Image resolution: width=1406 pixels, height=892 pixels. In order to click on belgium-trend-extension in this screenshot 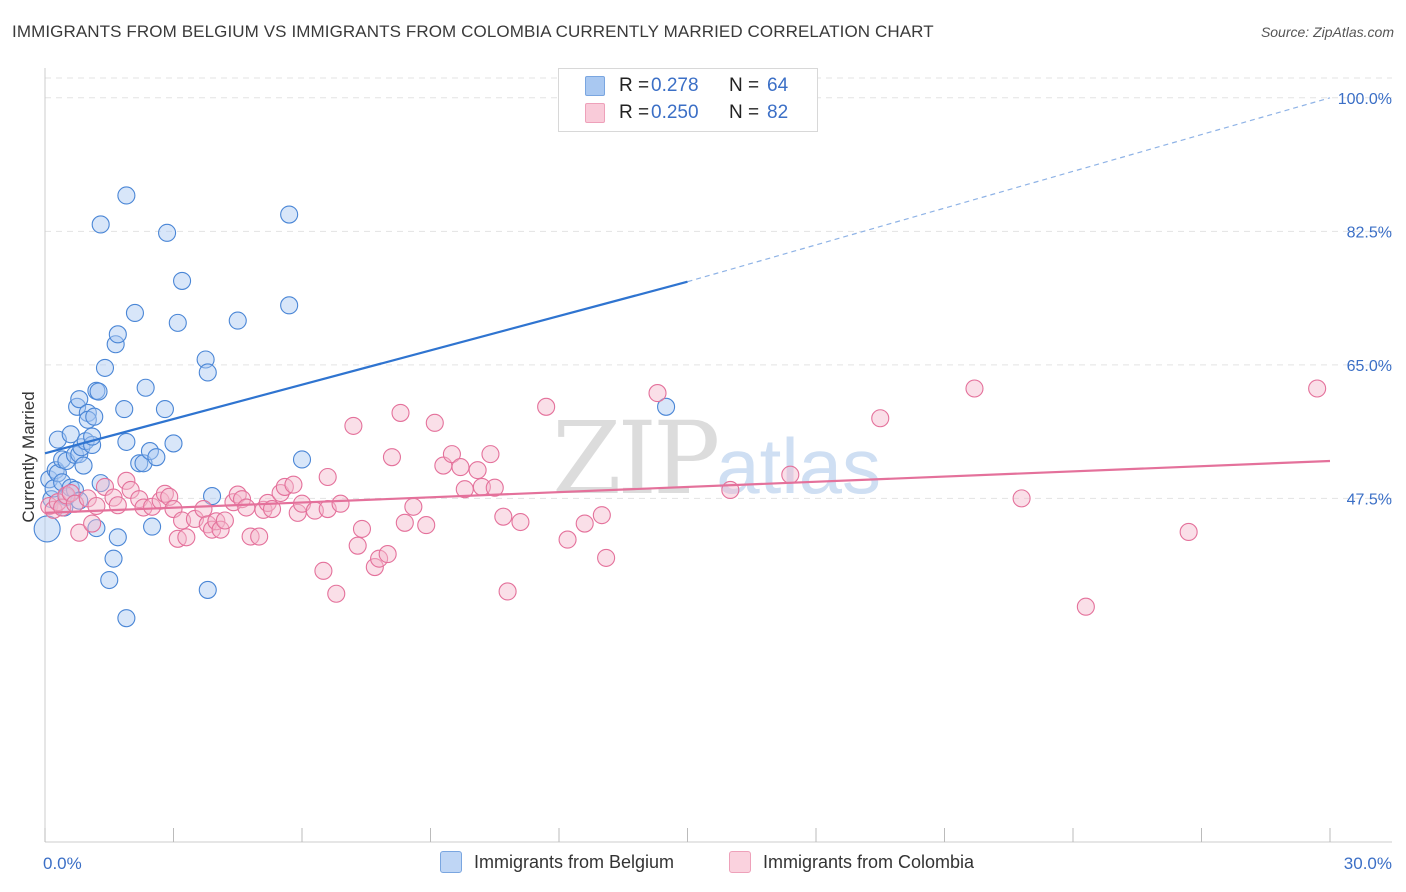, I will do `click(1009, 190)`.